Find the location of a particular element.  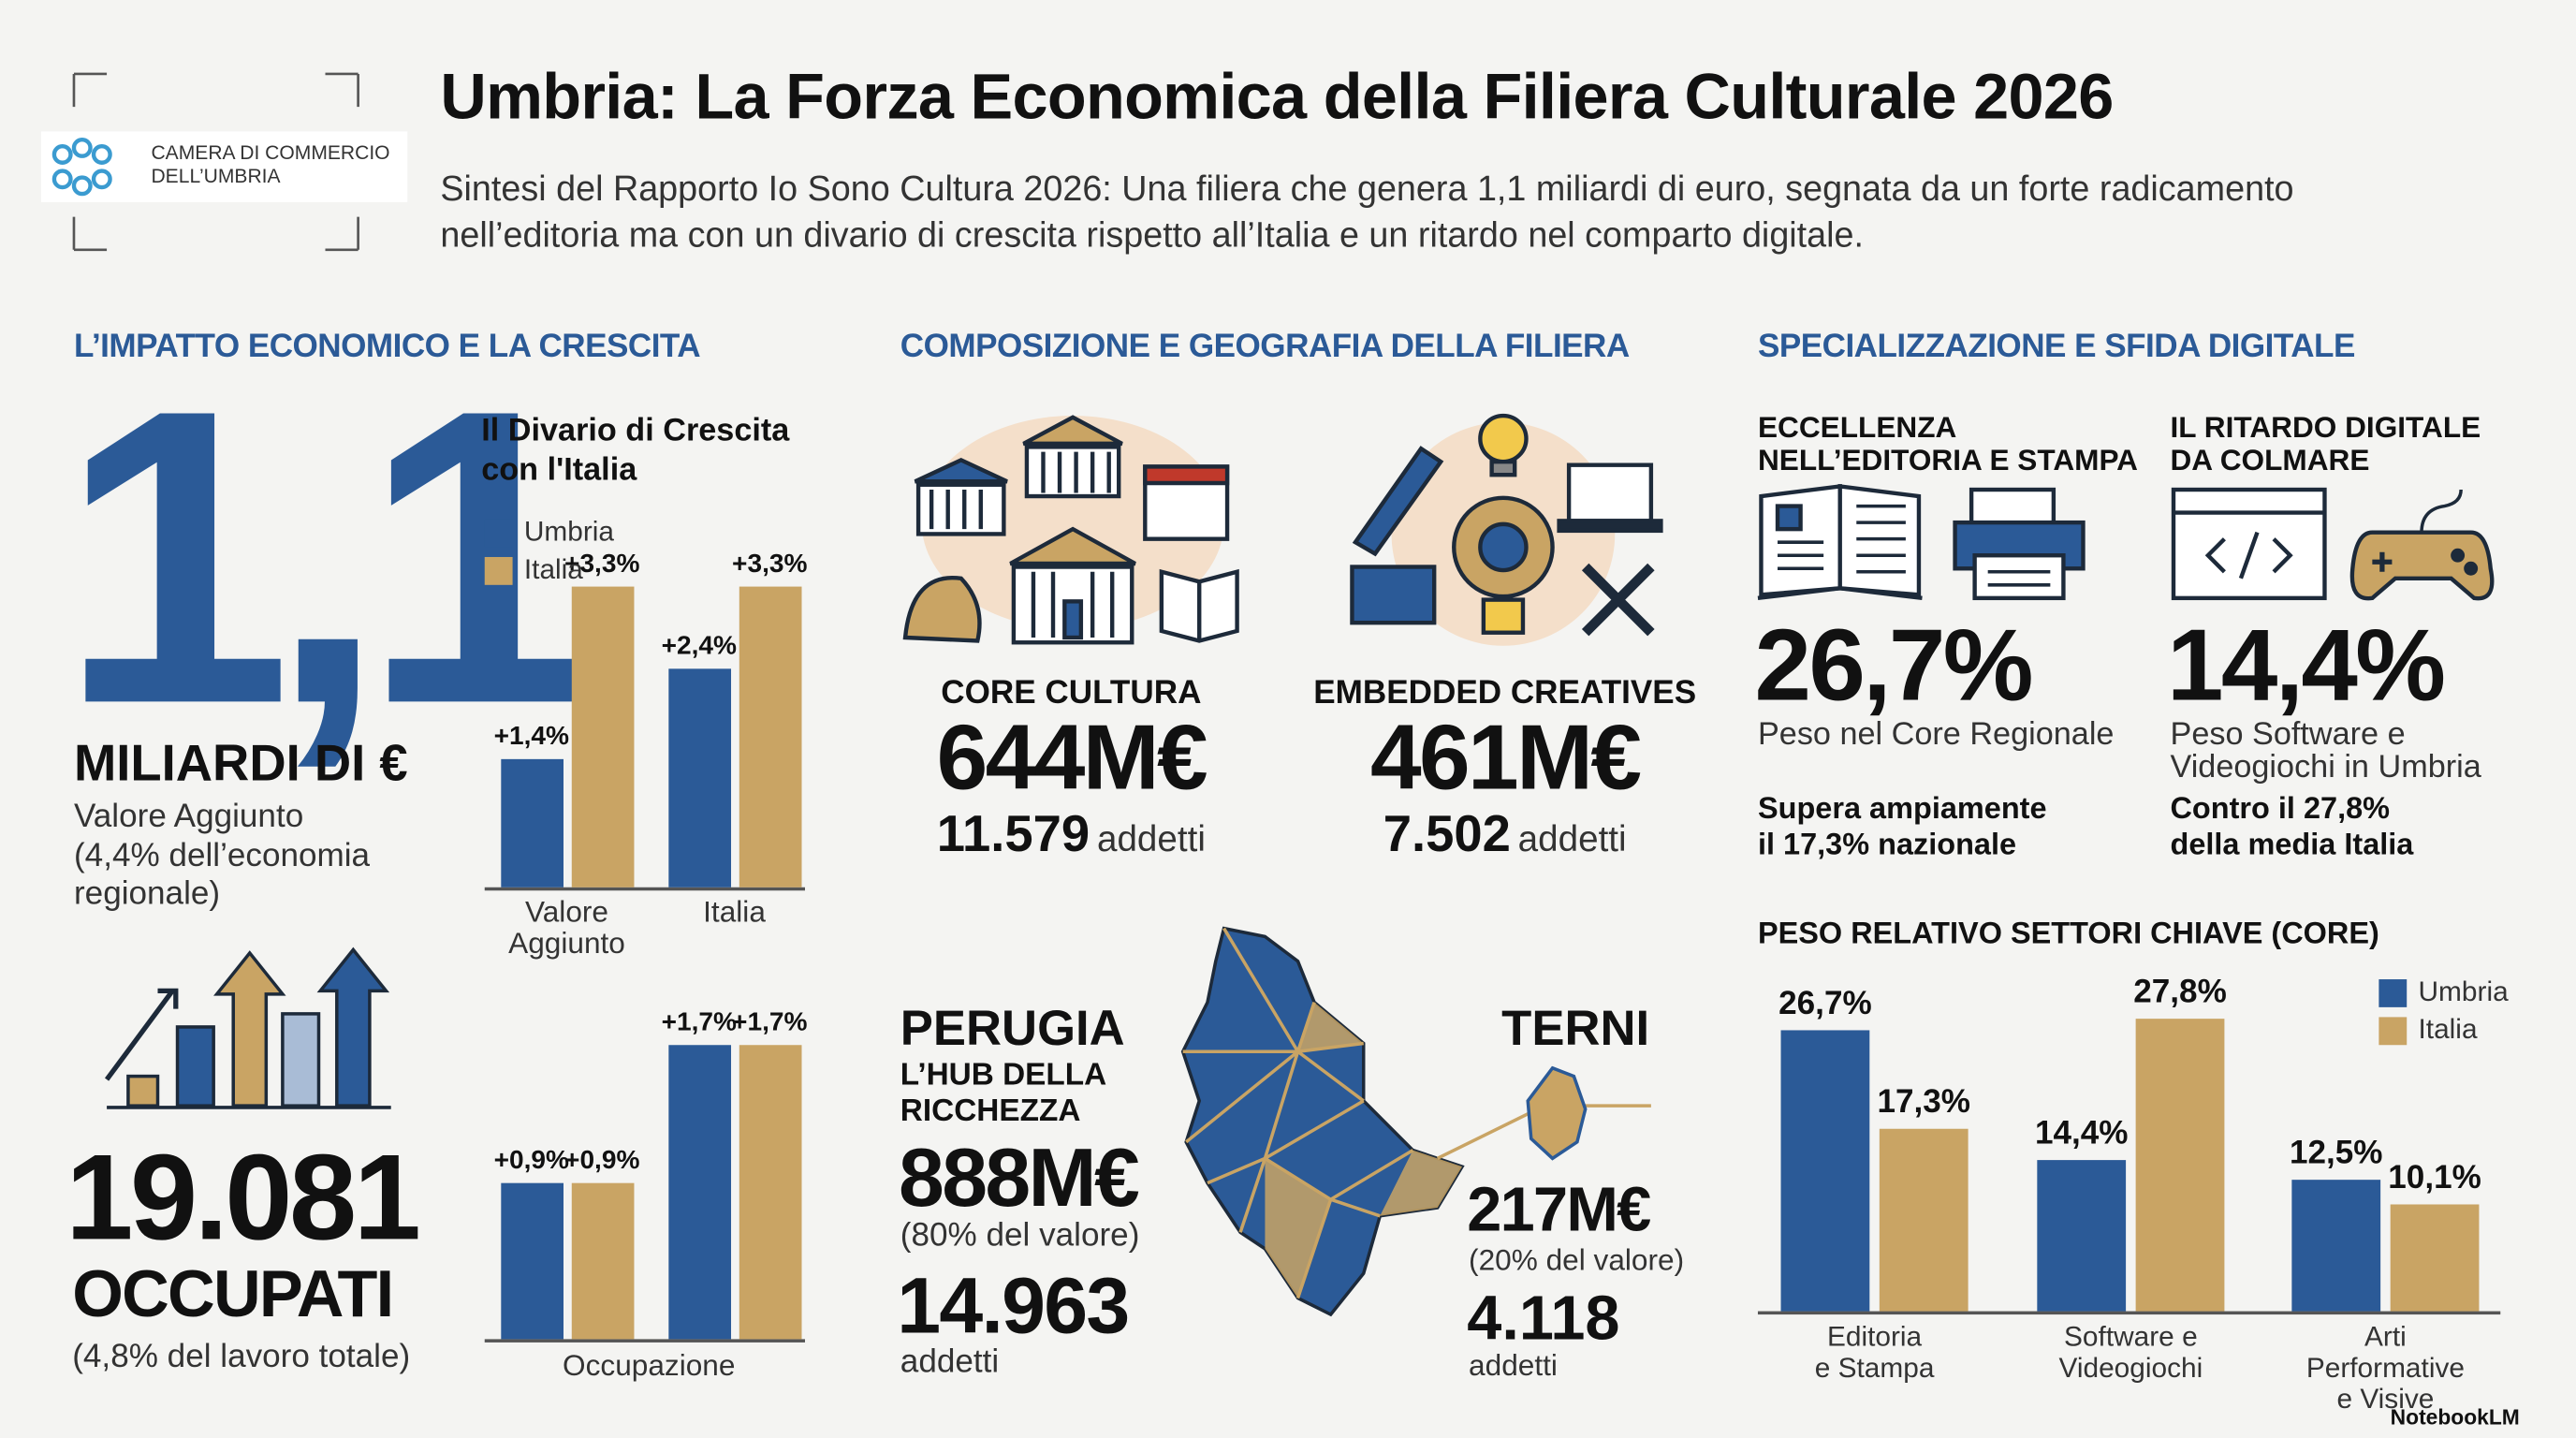

card-value: 26,7% is located at coordinates (1893, 666).